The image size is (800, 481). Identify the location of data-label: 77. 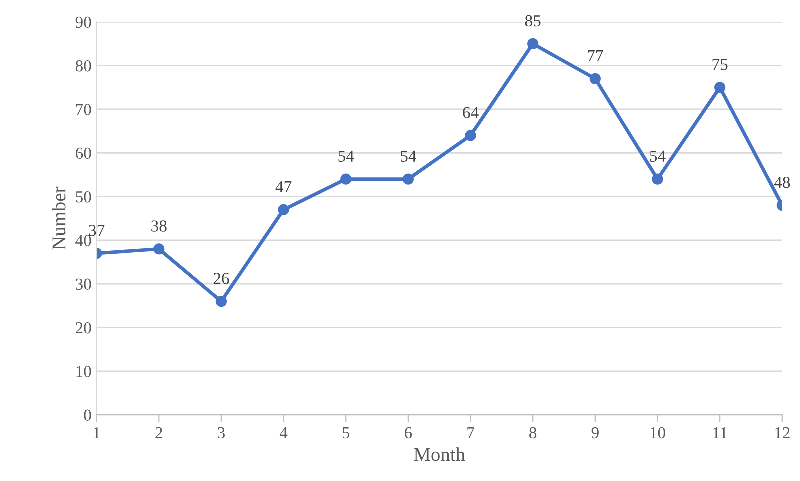
(596, 56).